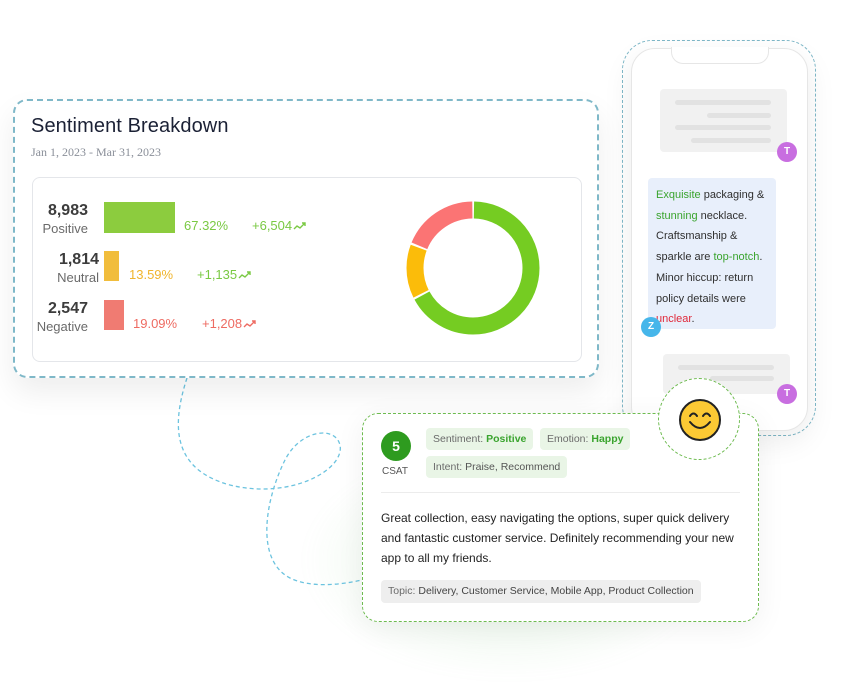 This screenshot has width=848, height=694. I want to click on neutral-count: 1,814, so click(78, 259).